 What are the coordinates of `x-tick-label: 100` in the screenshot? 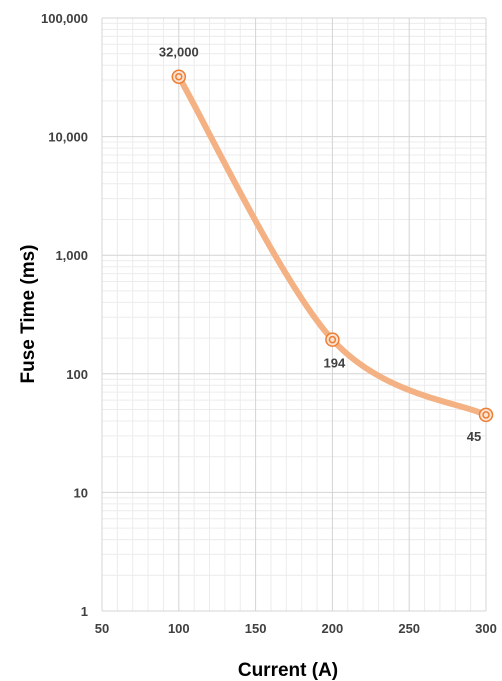 It's located at (179, 628).